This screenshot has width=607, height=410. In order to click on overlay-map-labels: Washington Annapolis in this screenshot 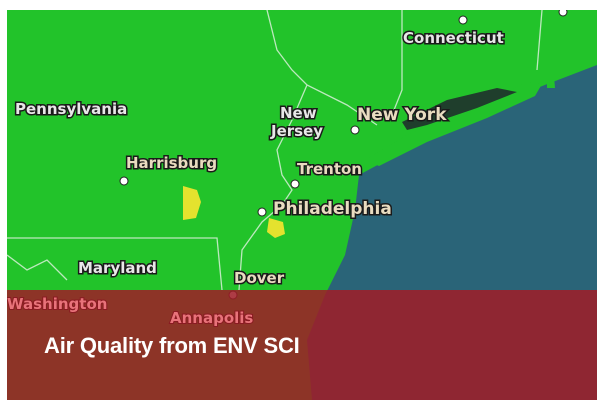, I will do `click(130, 311)`.